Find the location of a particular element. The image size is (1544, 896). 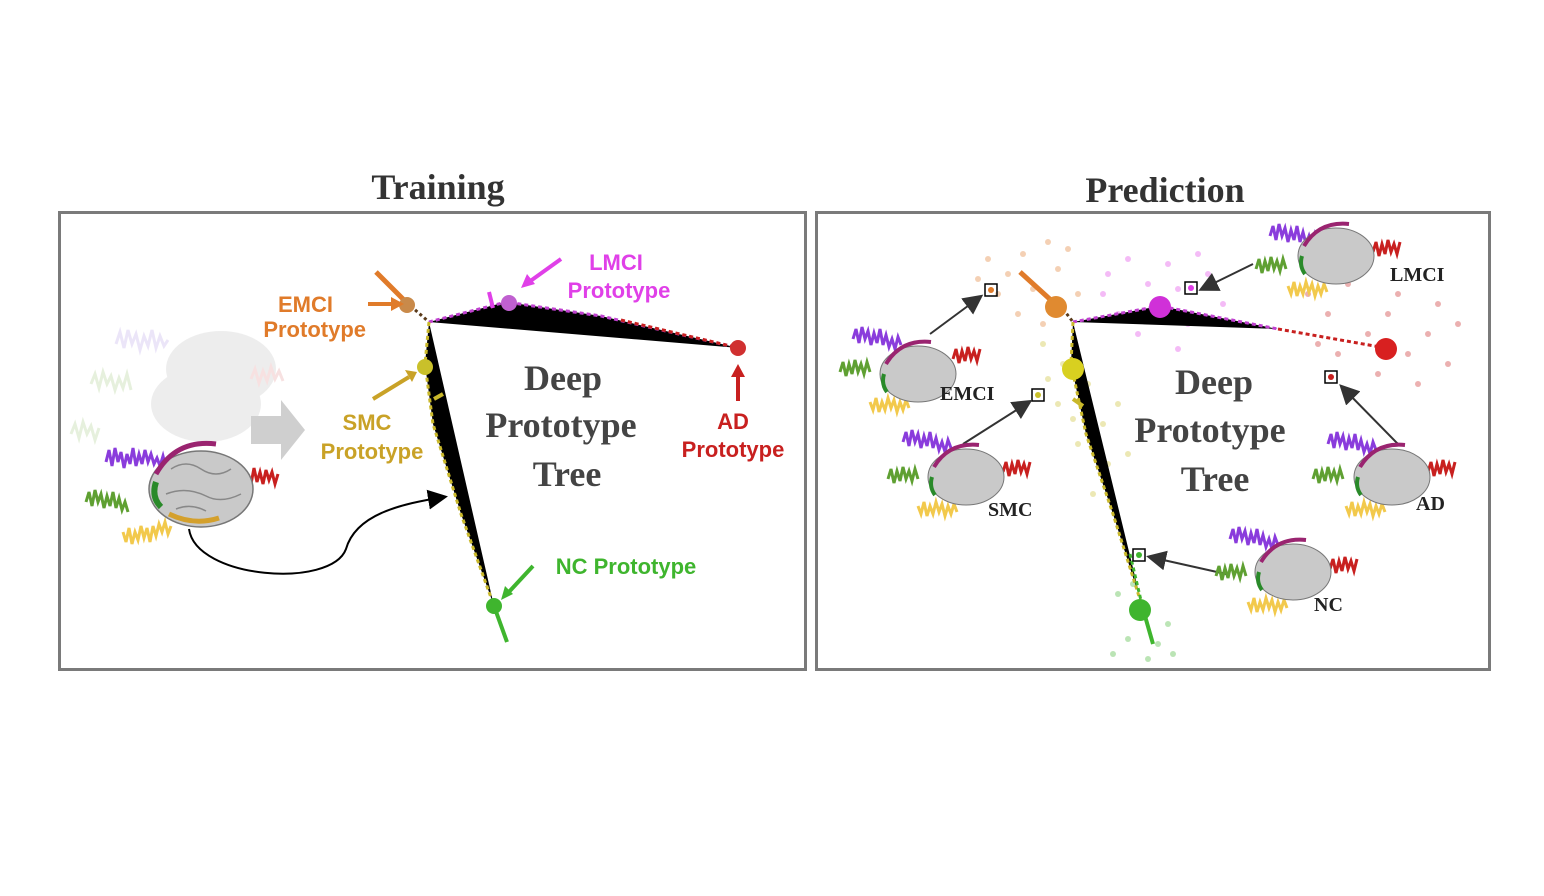

emci-brain is located at coordinates (910, 371).